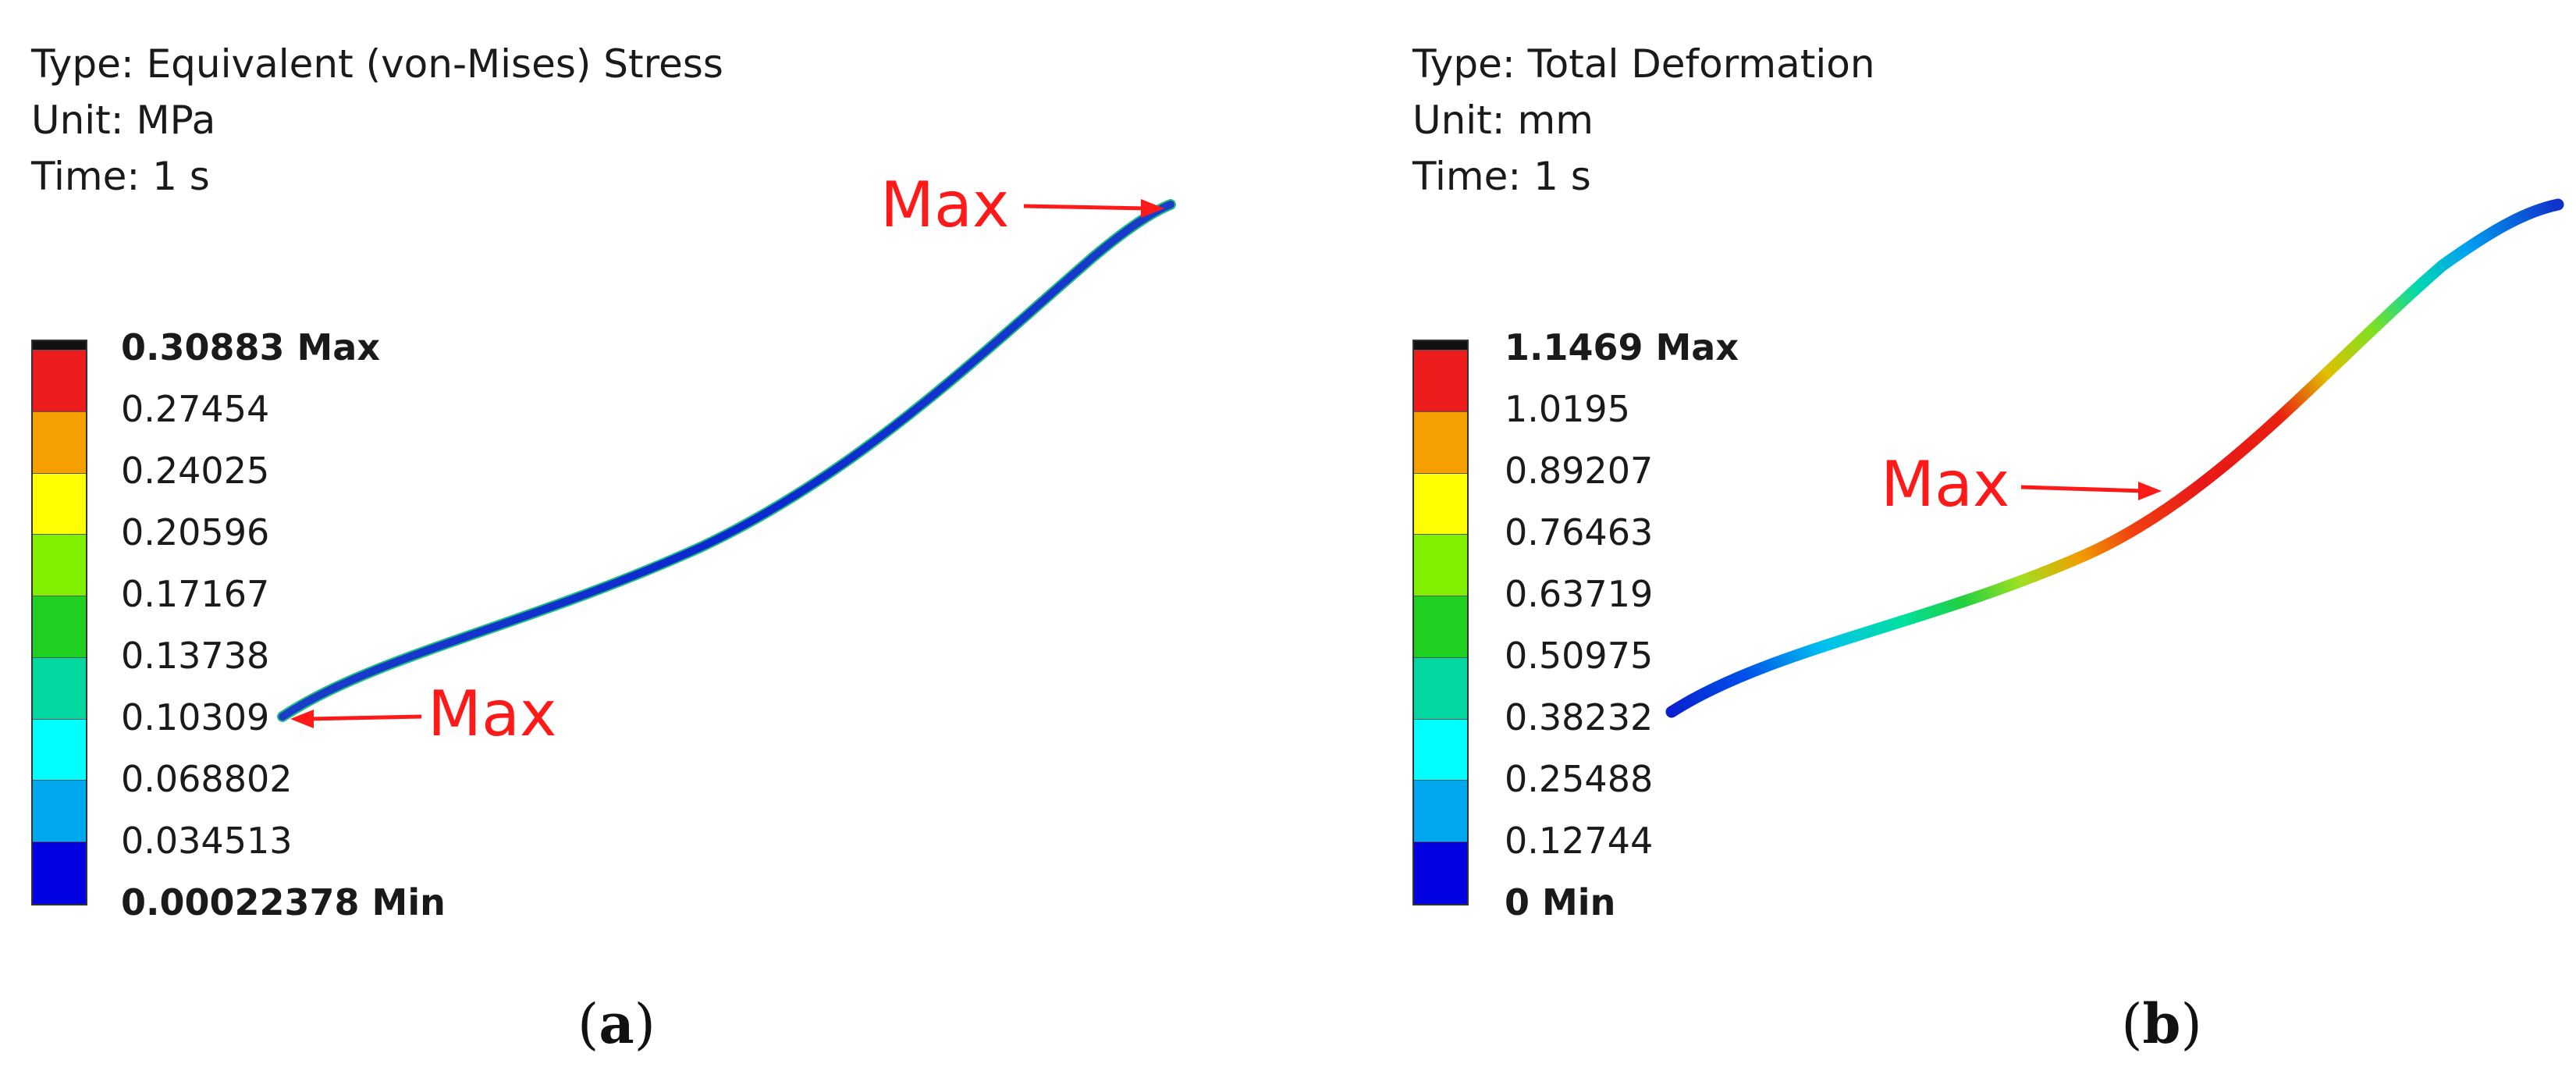 The width and height of the screenshot is (2576, 1078). I want to click on type-label: Type: Equivalent (von-Mises) Stress, so click(377, 64).